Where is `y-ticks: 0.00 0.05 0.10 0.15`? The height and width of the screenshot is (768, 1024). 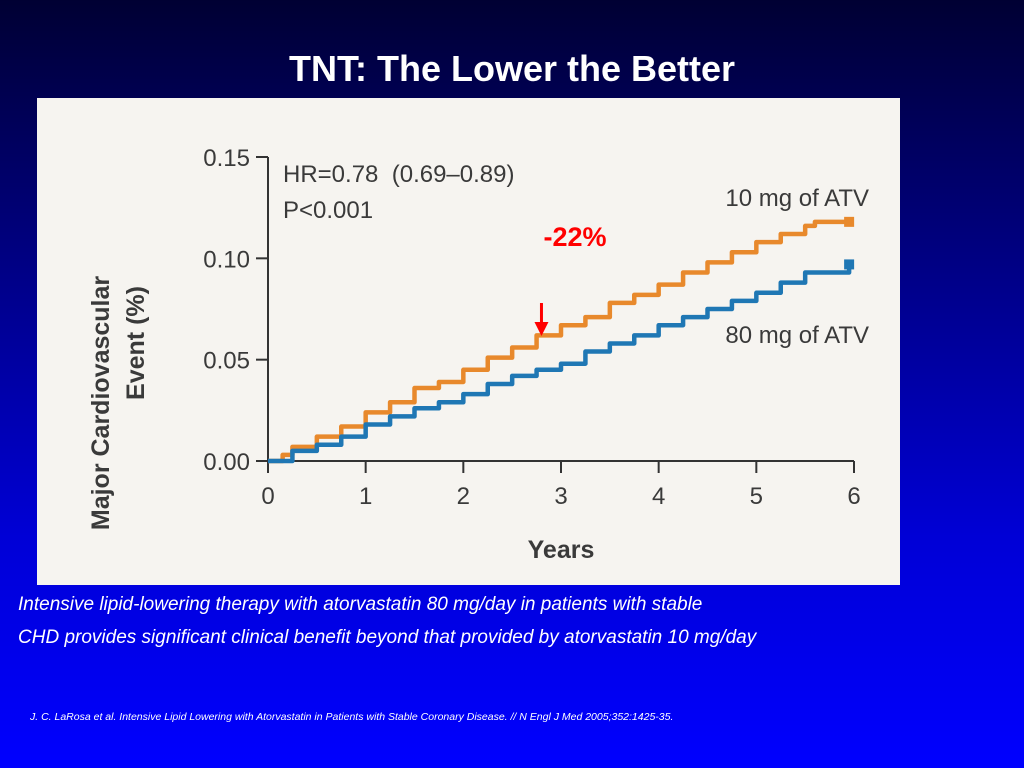 y-ticks: 0.00 0.05 0.10 0.15 is located at coordinates (235, 310).